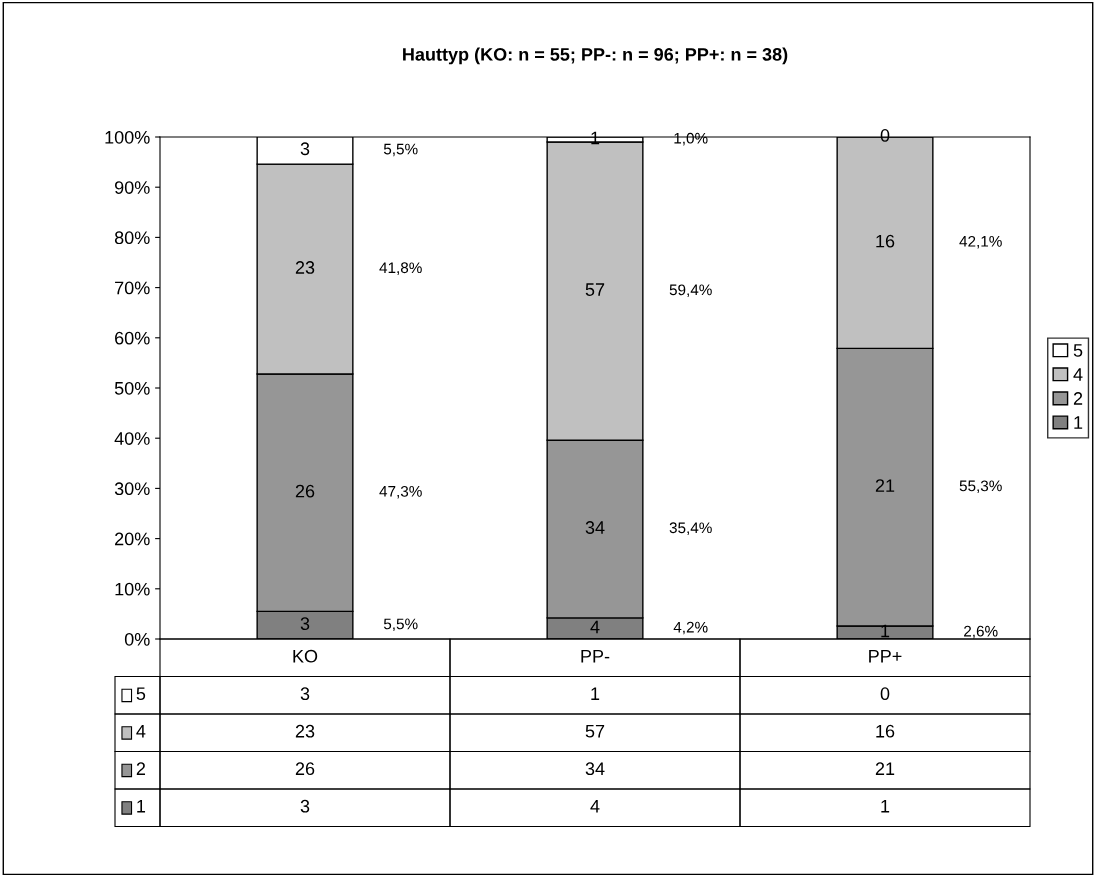  I want to click on text: 16, so click(885, 731).